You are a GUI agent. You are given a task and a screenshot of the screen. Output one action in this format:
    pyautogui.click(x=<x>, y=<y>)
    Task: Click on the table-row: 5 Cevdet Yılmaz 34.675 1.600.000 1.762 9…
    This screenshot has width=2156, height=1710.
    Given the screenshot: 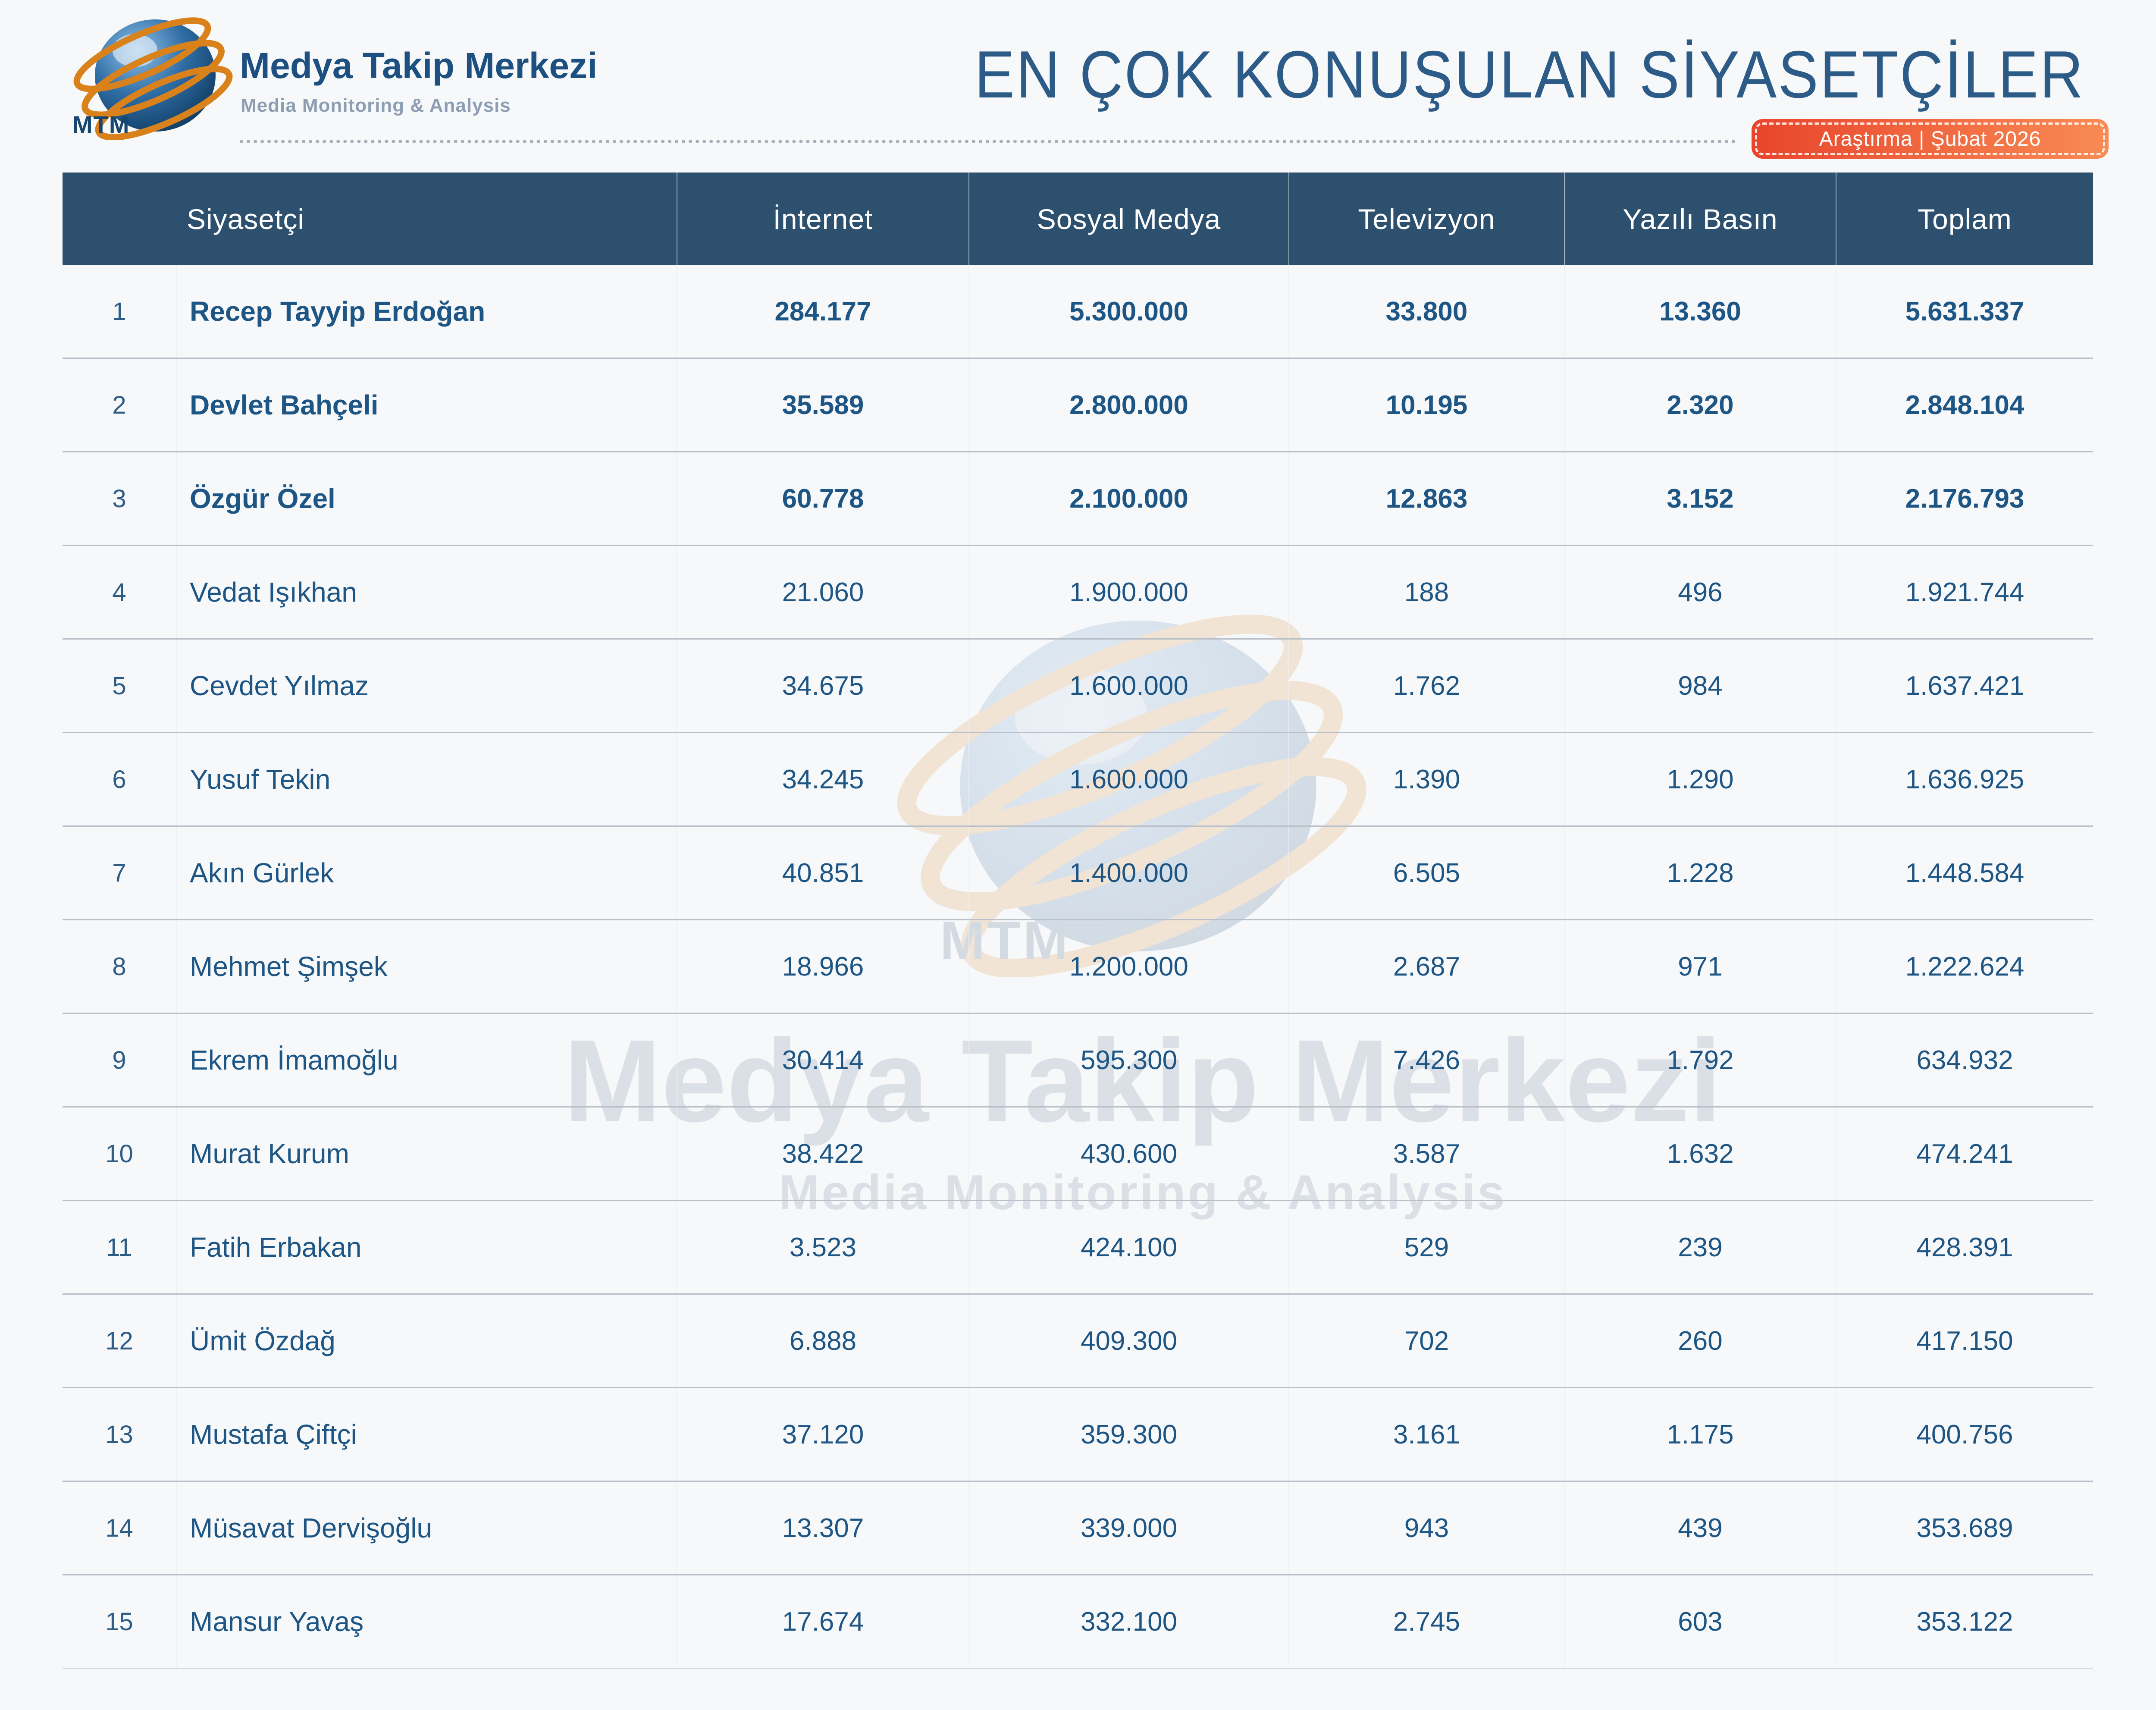 What is the action you would take?
    pyautogui.click(x=1078, y=687)
    